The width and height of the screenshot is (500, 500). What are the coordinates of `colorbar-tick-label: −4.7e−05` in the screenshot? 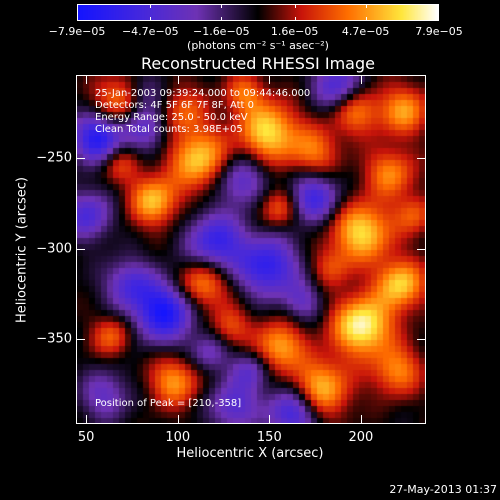 It's located at (150, 31).